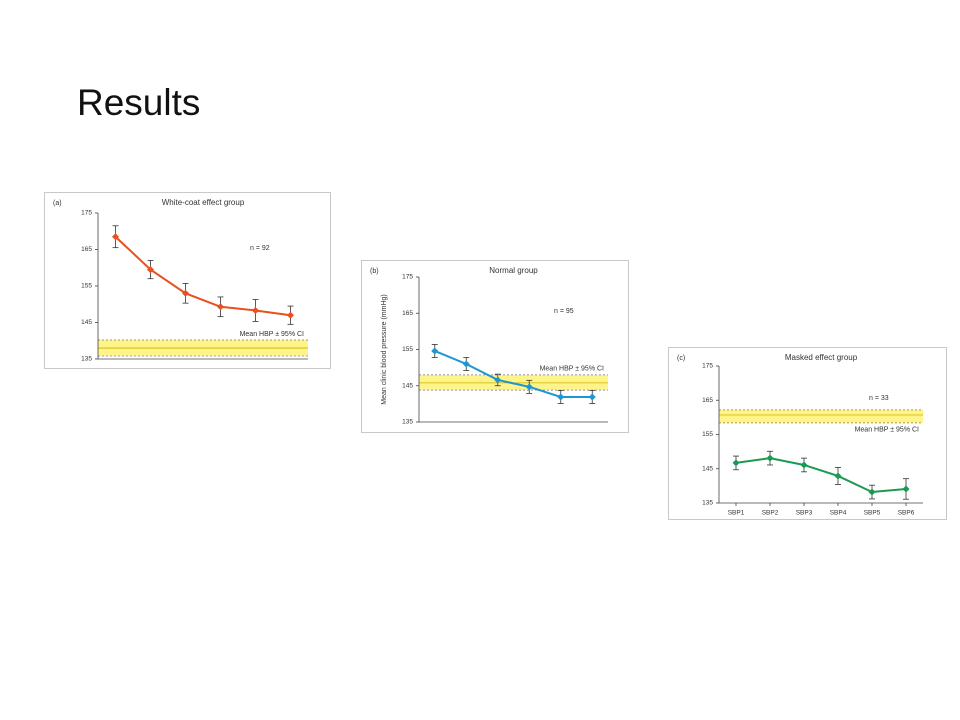 The width and height of the screenshot is (960, 720). I want to click on chart-title: White-coat effect group, so click(203, 202).